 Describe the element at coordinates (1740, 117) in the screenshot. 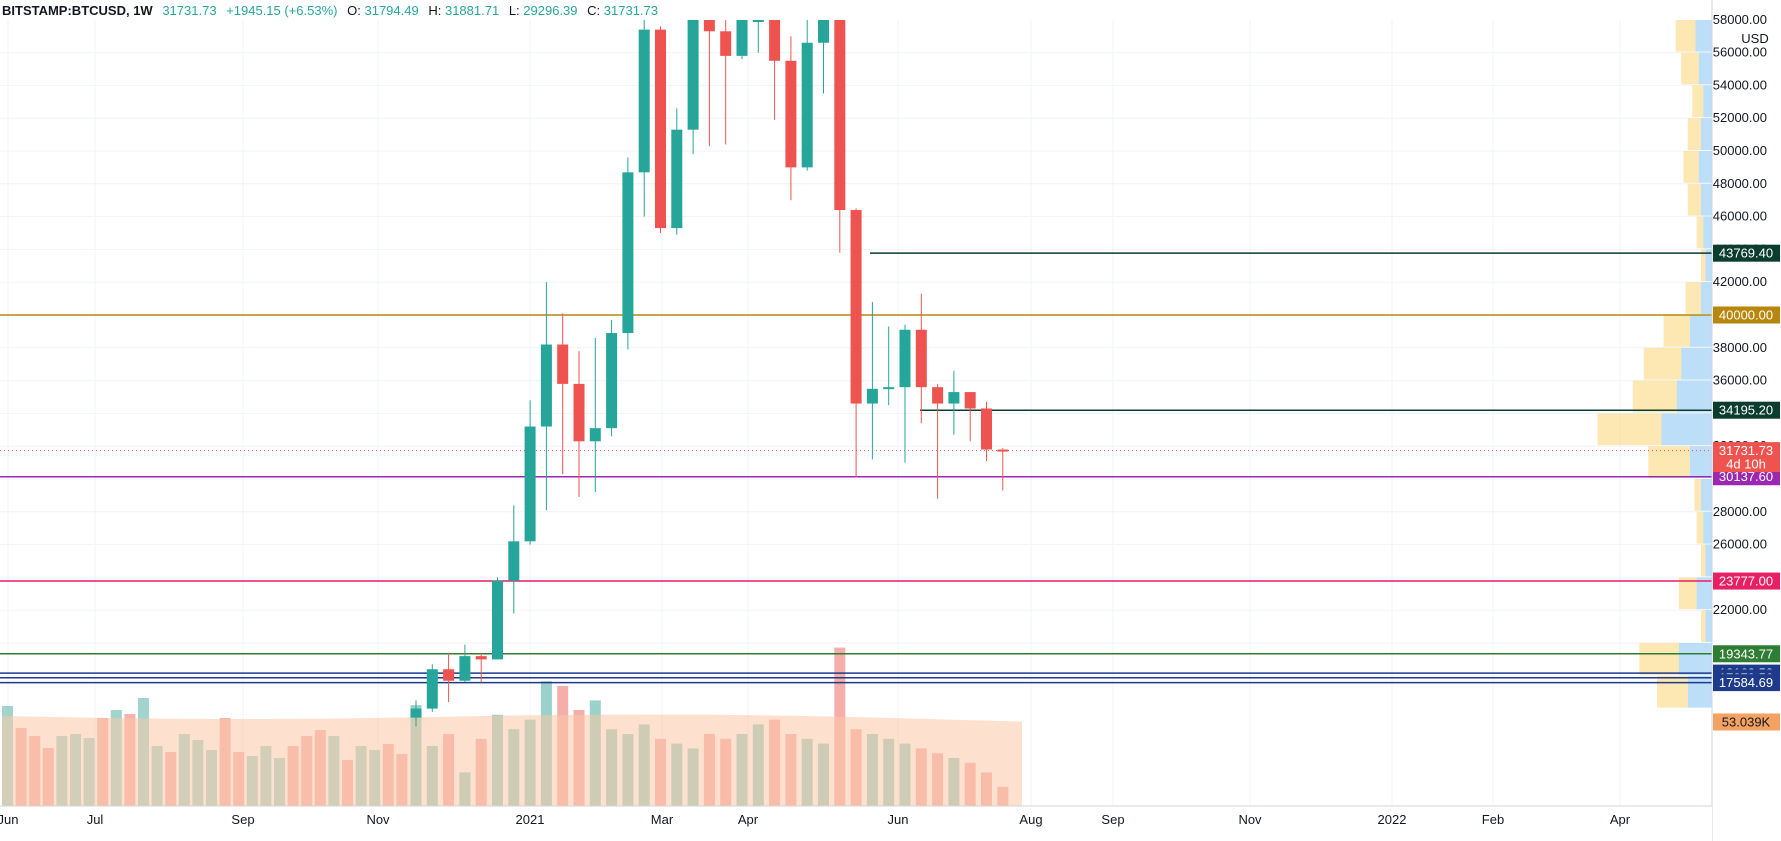

I see `price-tick-label: 52000.00` at that location.